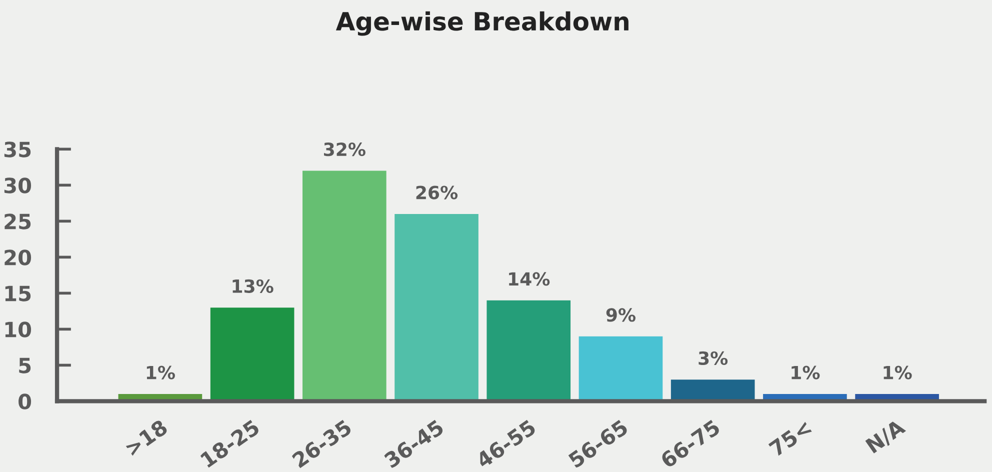 The image size is (992, 472). I want to click on x-tick-label: 75<, so click(790, 438).